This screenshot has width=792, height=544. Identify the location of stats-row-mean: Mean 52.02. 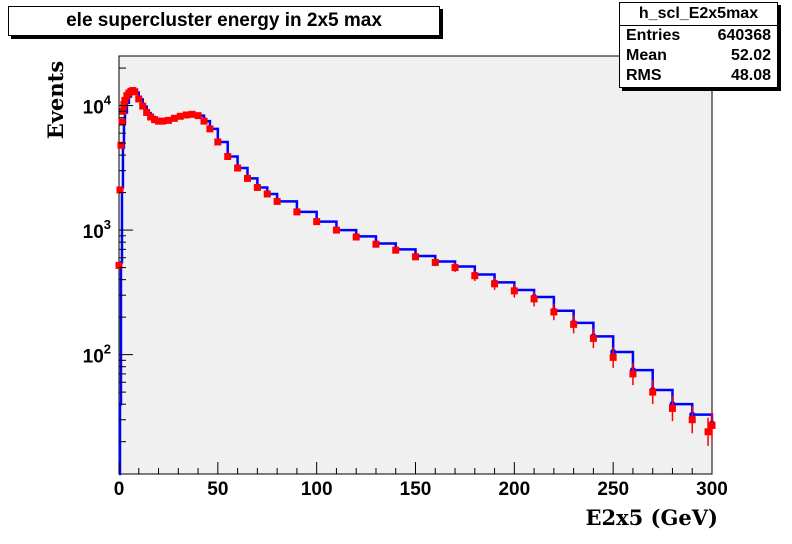
(698, 56).